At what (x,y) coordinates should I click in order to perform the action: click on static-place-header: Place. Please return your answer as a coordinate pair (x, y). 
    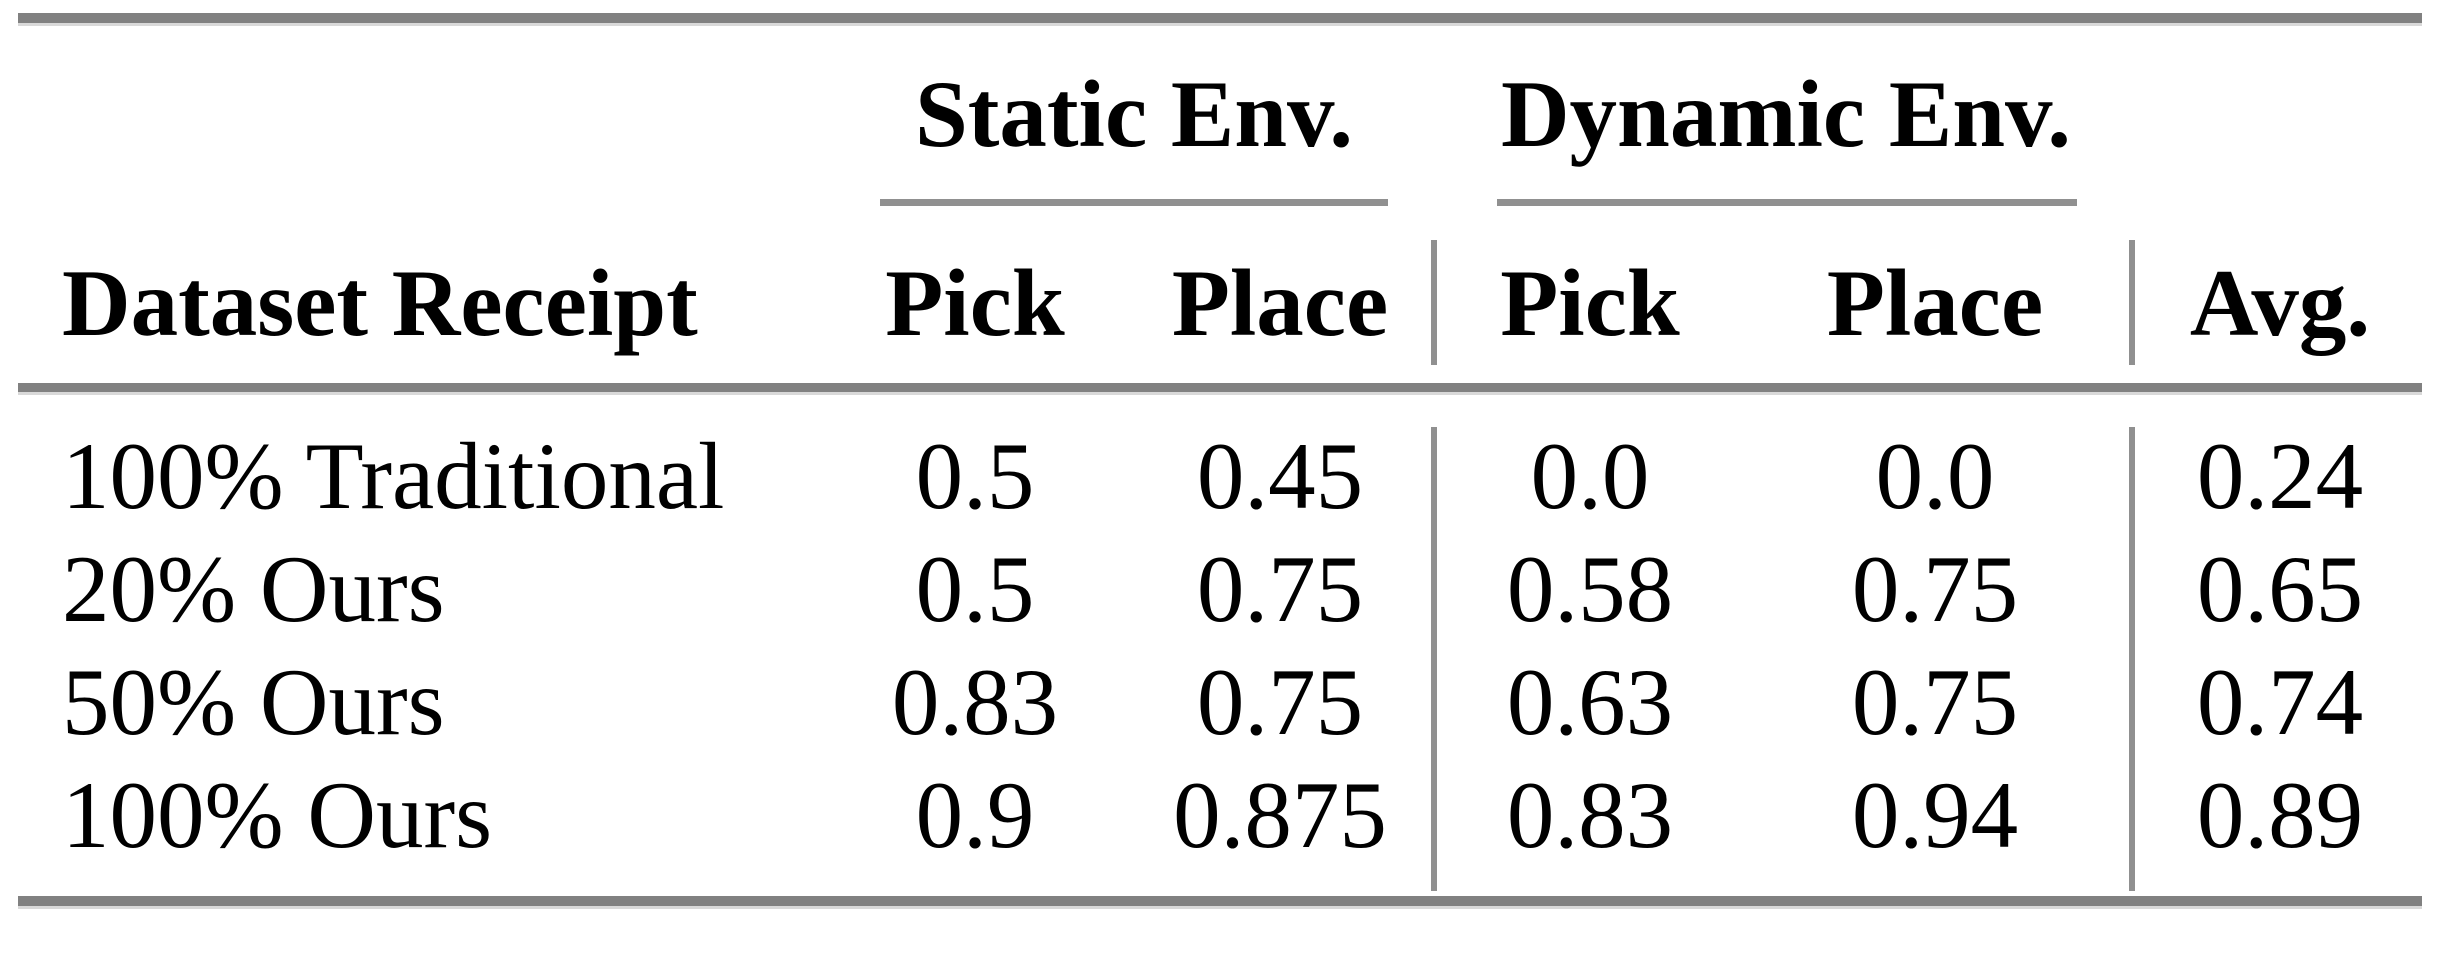
    Looking at the image, I should click on (1280, 303).